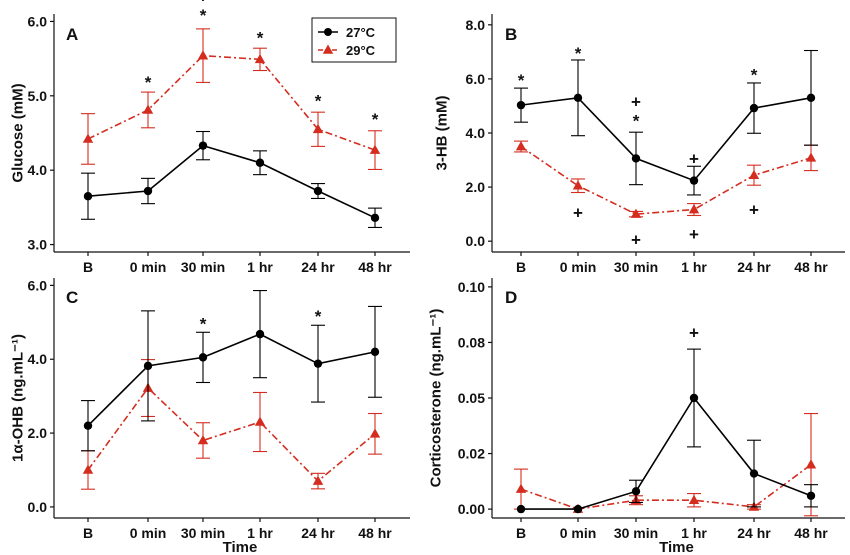  I want to click on y-tick-label: 5.0, so click(38, 96).